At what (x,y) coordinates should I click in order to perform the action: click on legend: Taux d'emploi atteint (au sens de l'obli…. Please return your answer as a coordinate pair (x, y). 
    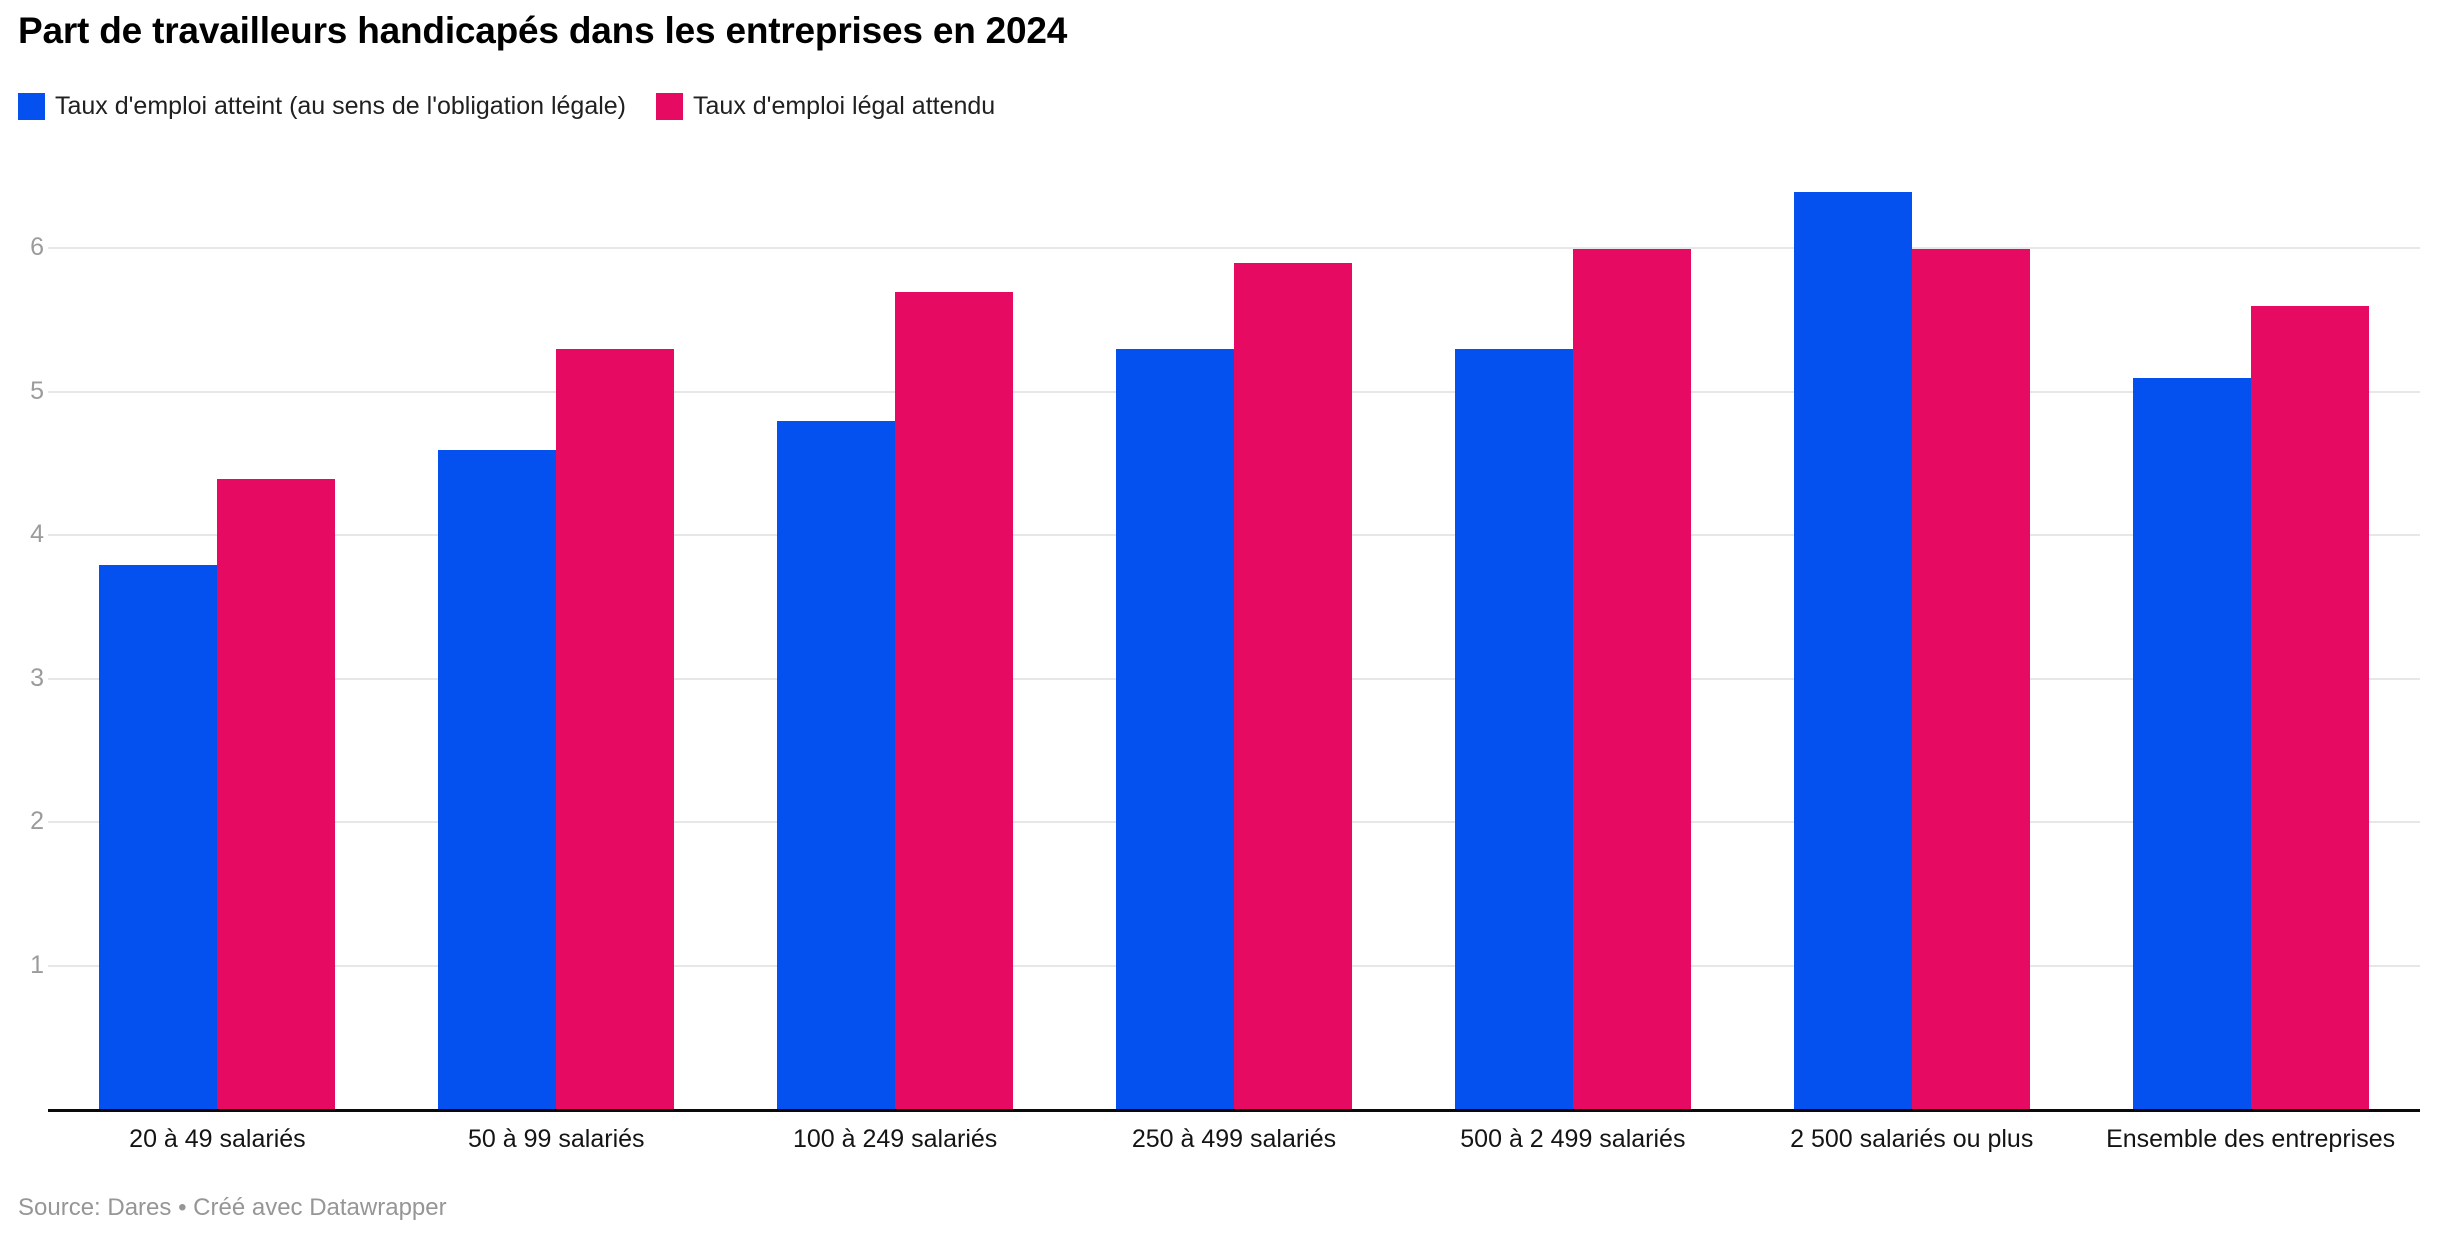
    Looking at the image, I should click on (1219, 106).